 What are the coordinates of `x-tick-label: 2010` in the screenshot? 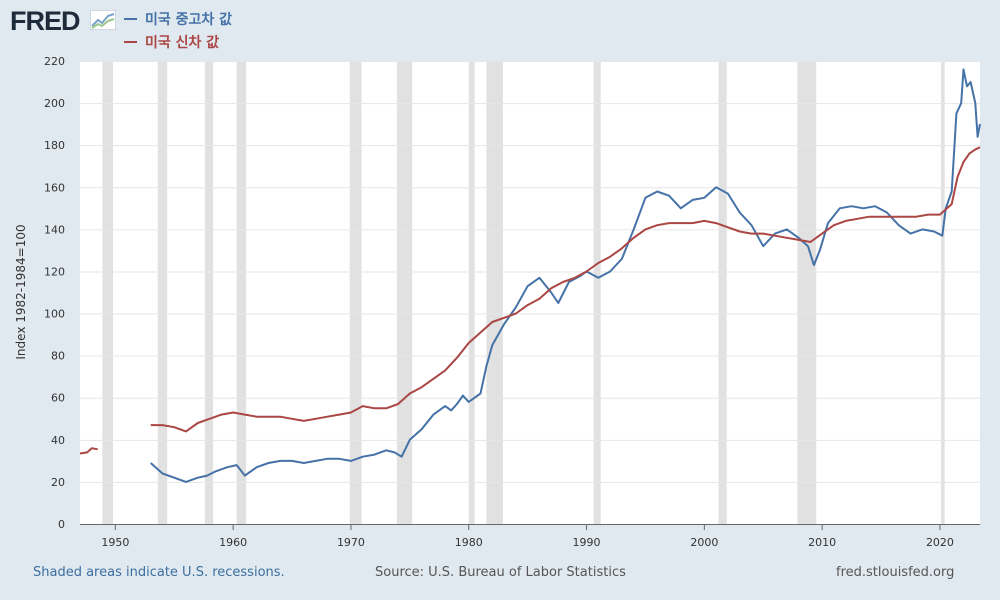 It's located at (822, 542).